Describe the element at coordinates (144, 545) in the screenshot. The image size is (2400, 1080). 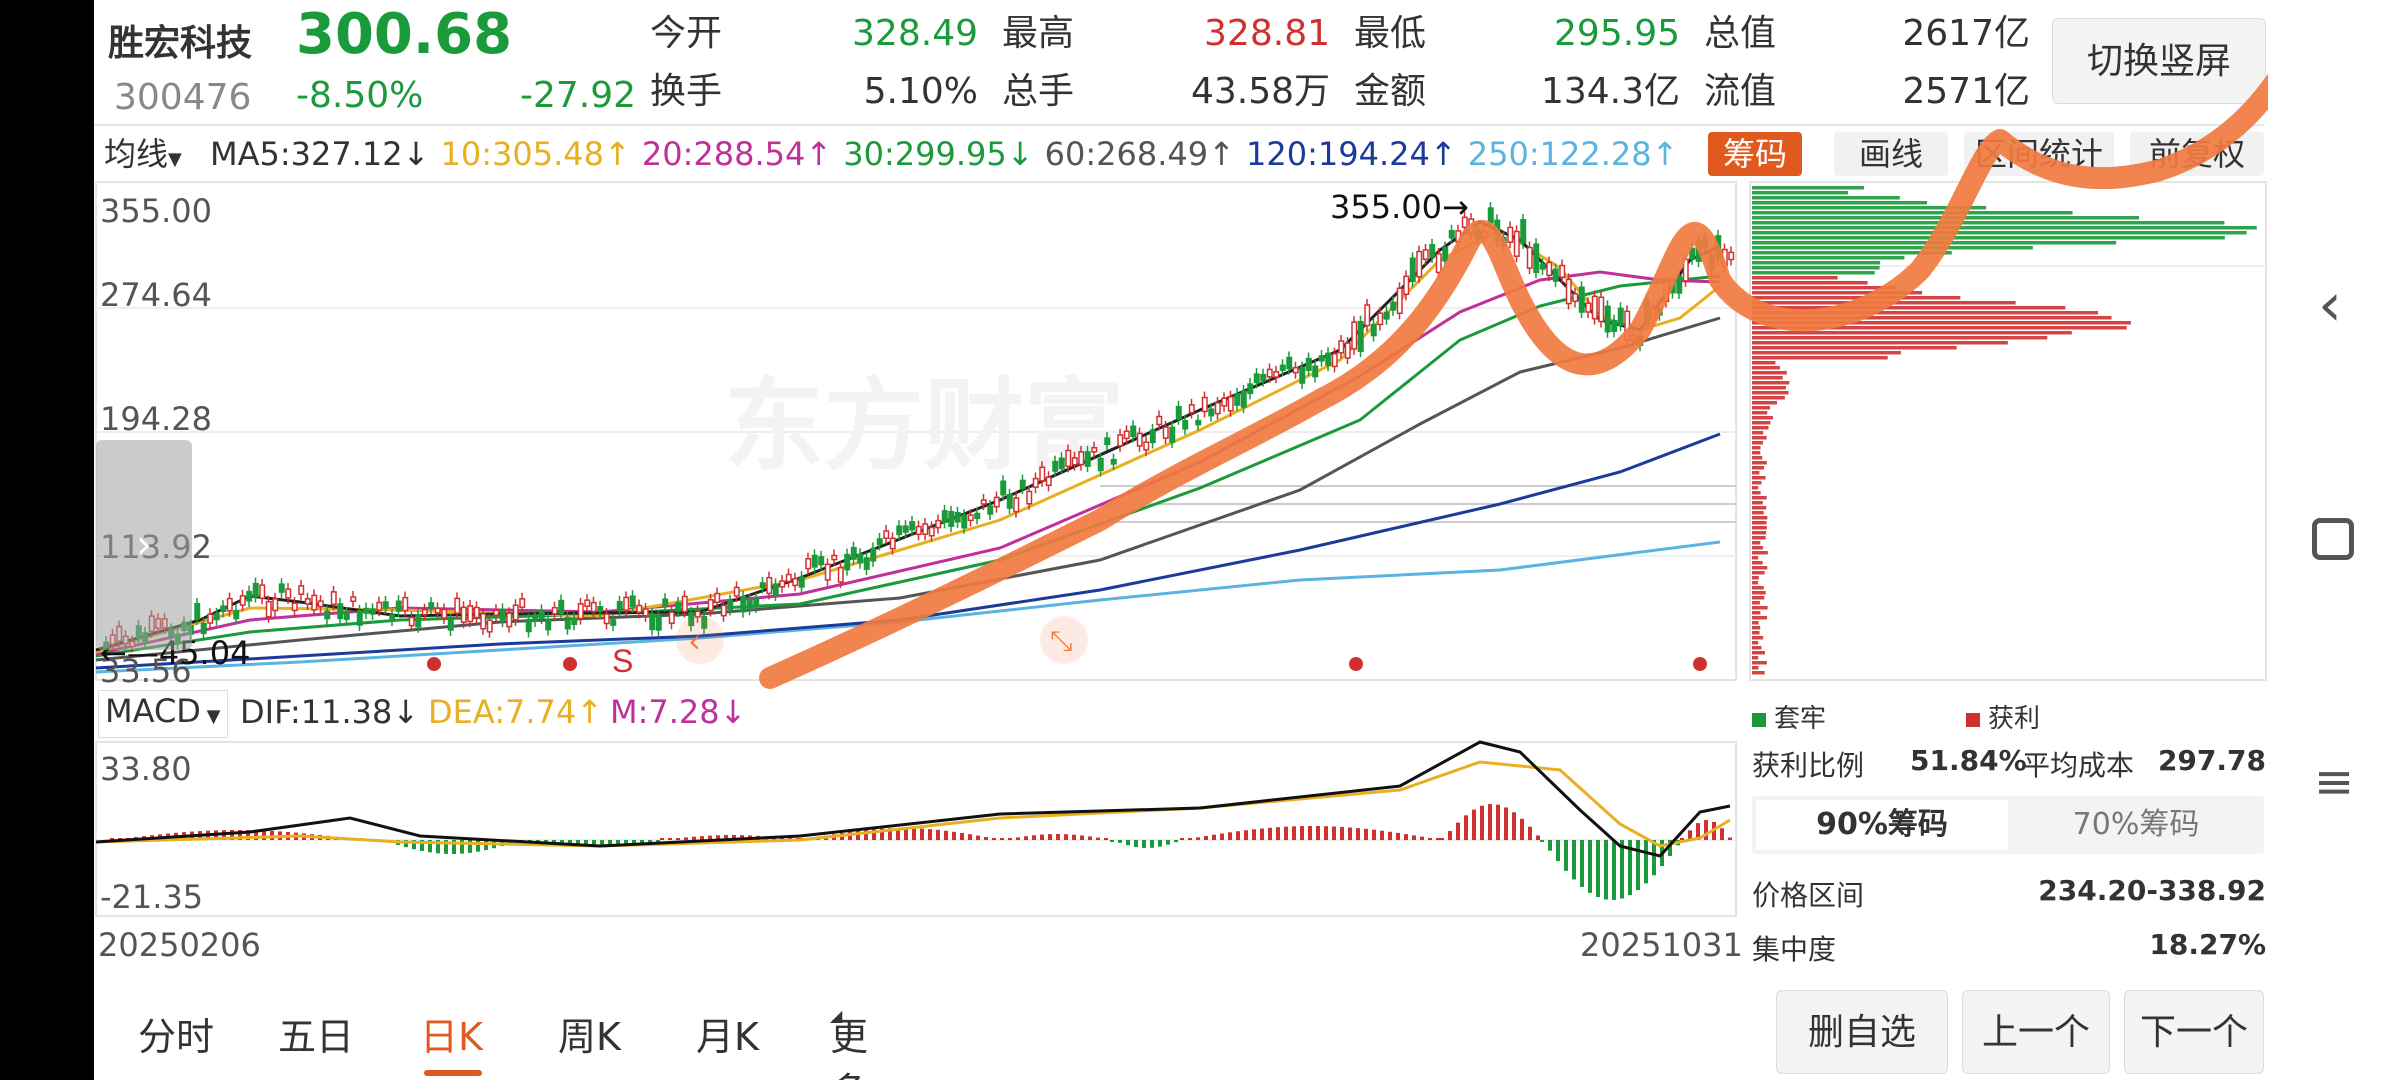
I see `expand-panel-handle: ›` at that location.